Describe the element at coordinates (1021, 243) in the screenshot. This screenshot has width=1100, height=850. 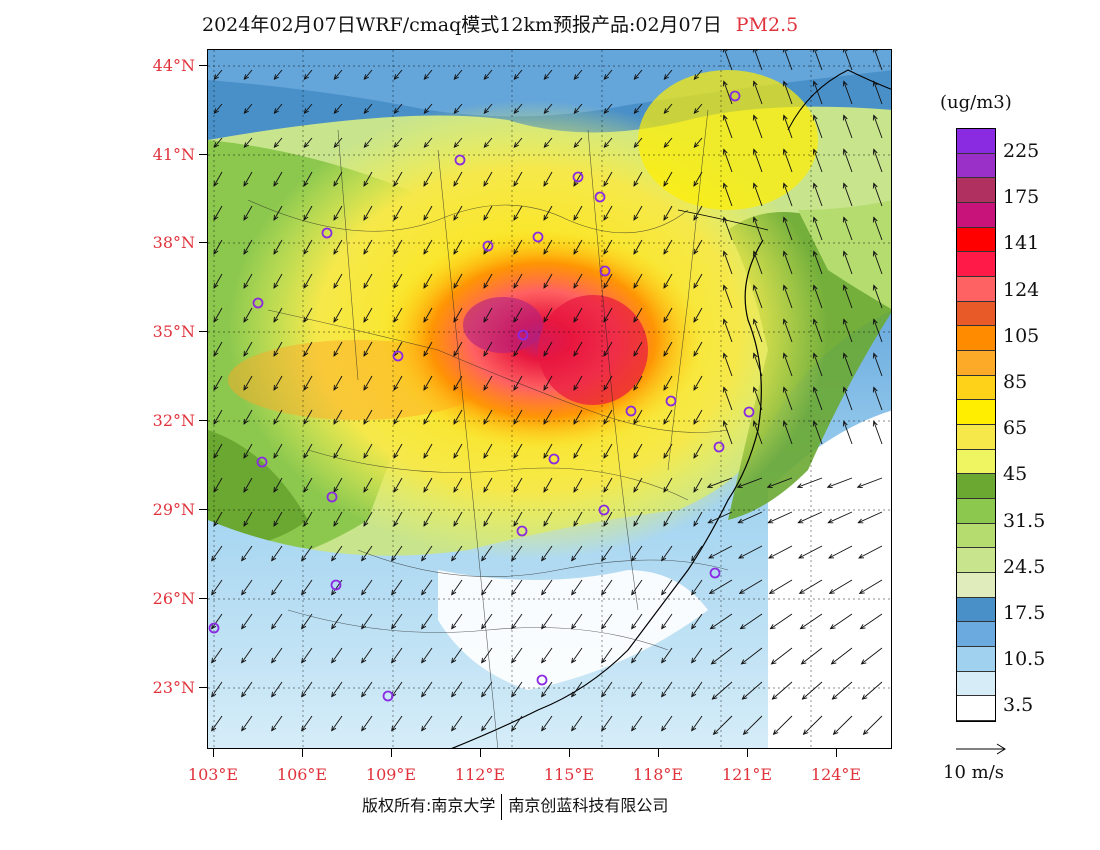
I see `colorbar-label: 141` at that location.